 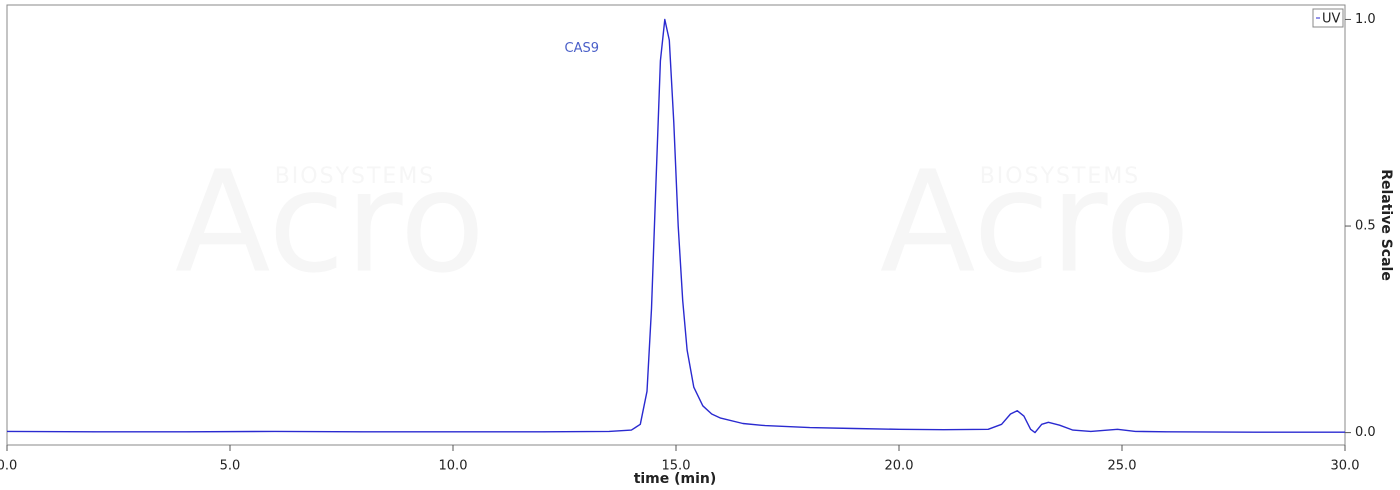 What do you see at coordinates (899, 466) in the screenshot?
I see `x-tick-label: 20.0` at bounding box center [899, 466].